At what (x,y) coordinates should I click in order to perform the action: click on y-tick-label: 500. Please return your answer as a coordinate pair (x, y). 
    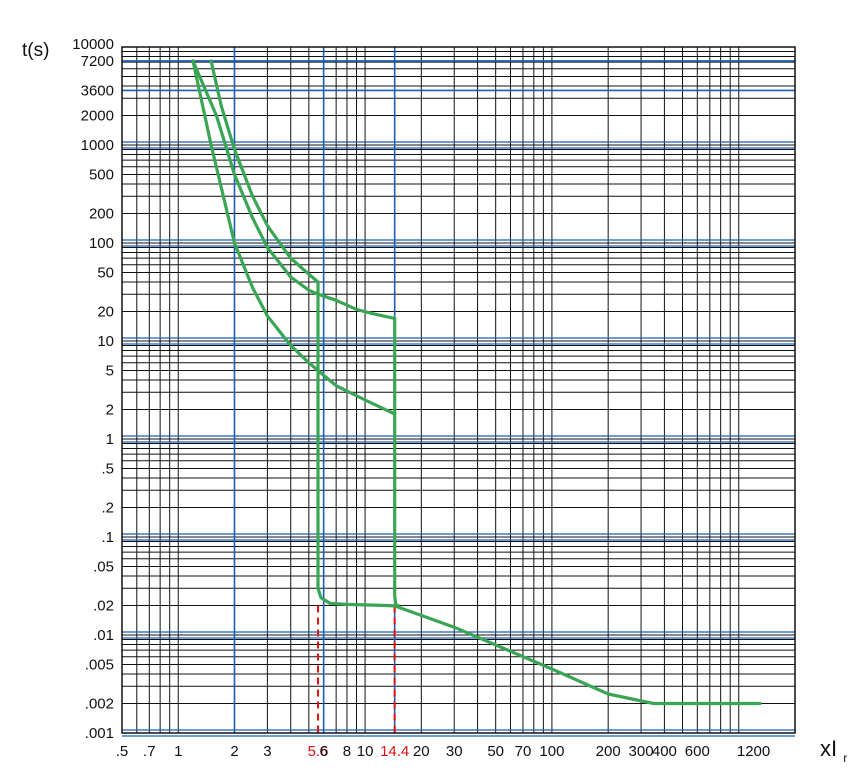
    Looking at the image, I should click on (101, 175).